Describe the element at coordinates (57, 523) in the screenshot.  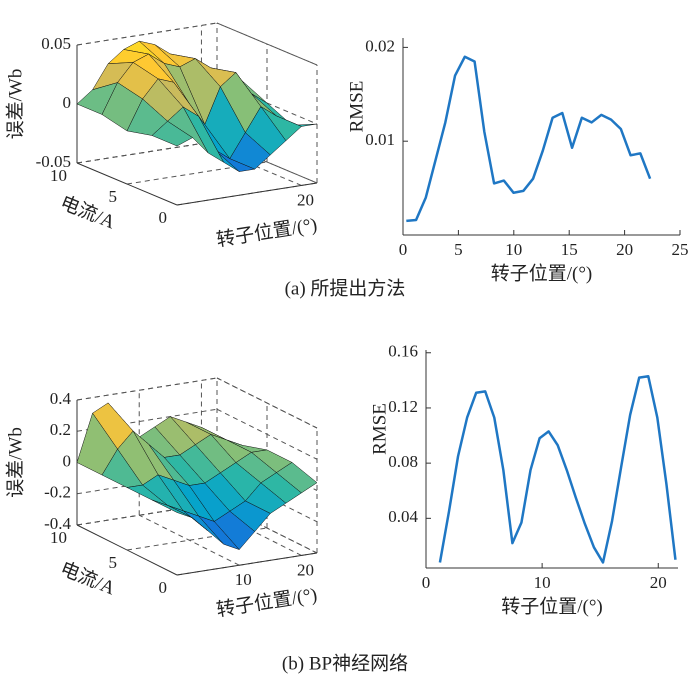
I see `z-tick-label: -0.4` at that location.